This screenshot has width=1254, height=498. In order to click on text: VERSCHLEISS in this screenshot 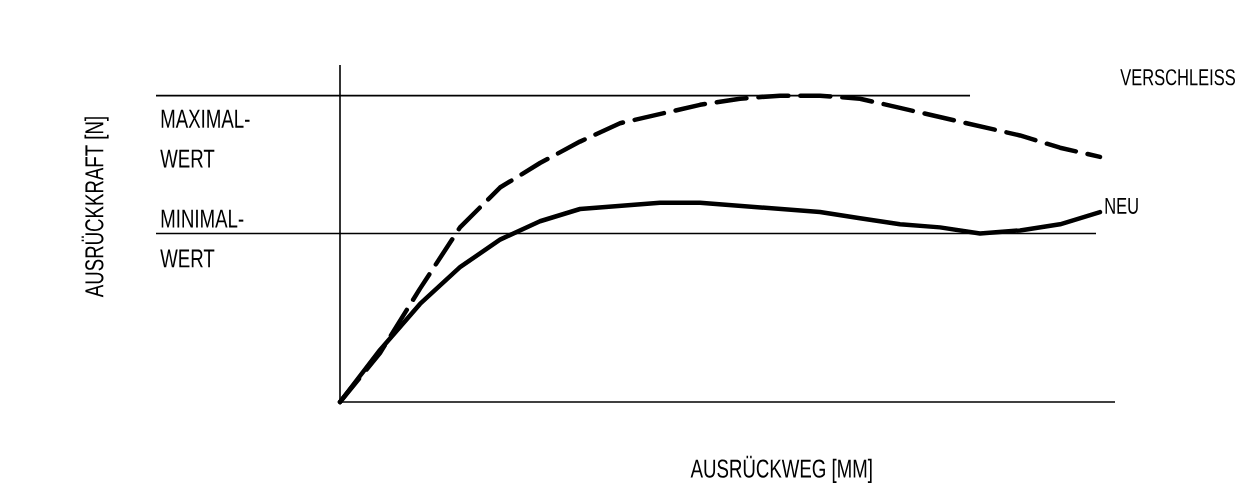, I will do `click(1177, 77)`.